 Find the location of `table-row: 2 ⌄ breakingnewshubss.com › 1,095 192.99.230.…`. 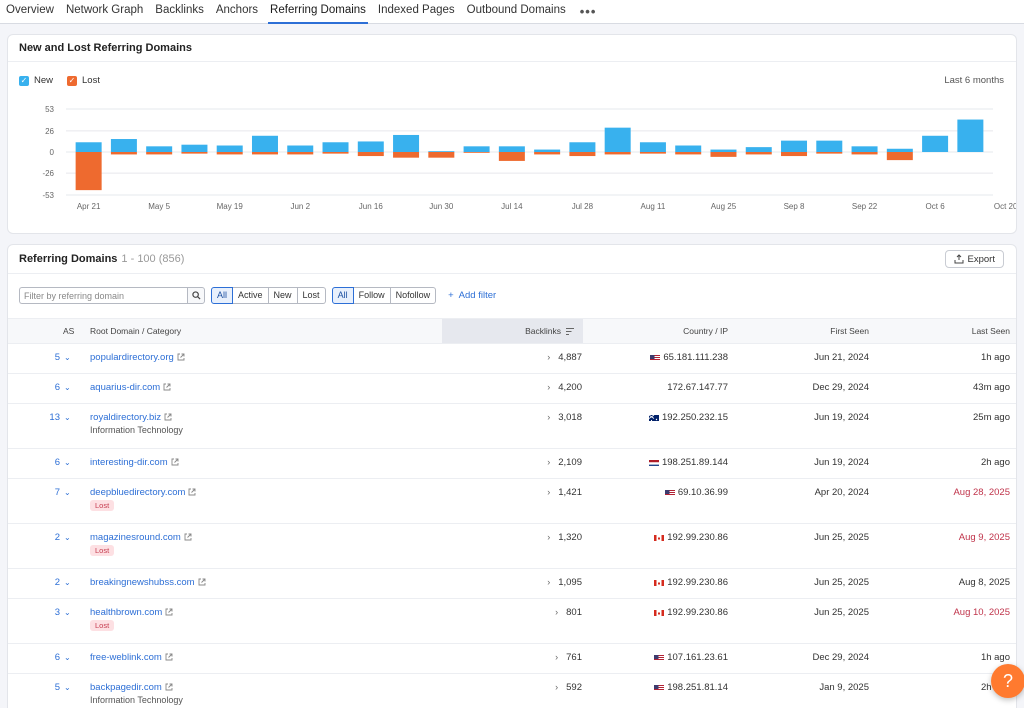

table-row: 2 ⌄ breakingnewshubss.com › 1,095 192.99.230.… is located at coordinates (512, 584).